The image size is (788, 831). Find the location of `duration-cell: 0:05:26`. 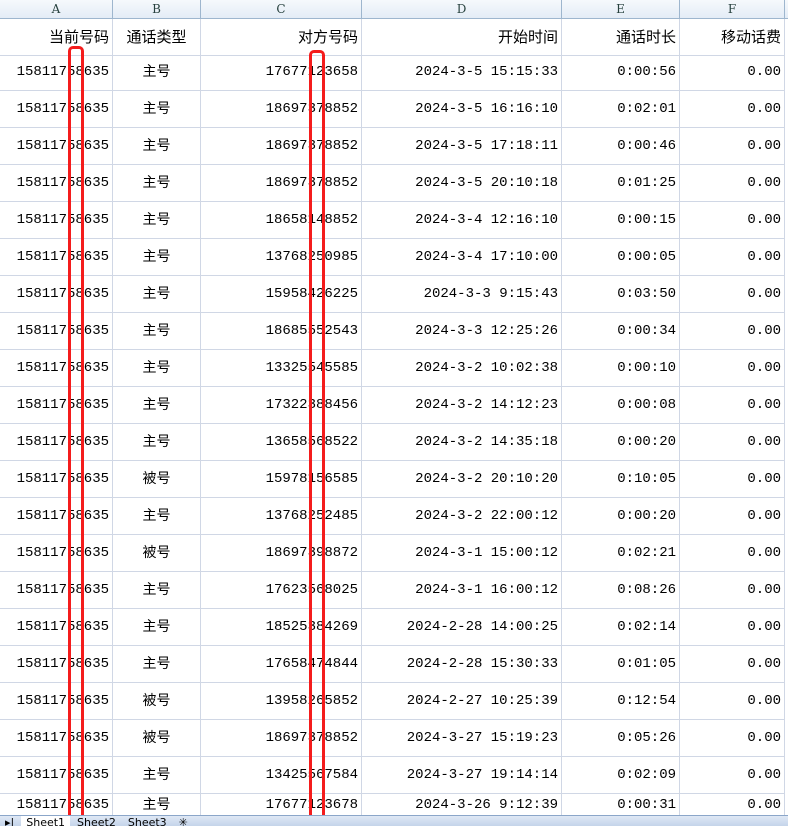

duration-cell: 0:05:26 is located at coordinates (621, 738).